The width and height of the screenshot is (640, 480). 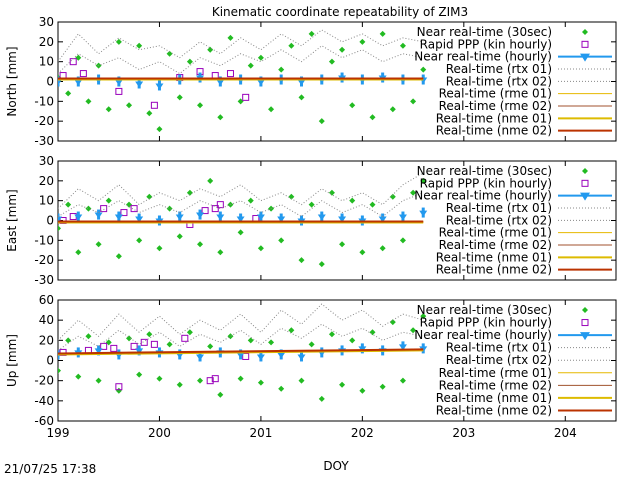 I want to click on x-tick-label: 204, so click(x=565, y=433).